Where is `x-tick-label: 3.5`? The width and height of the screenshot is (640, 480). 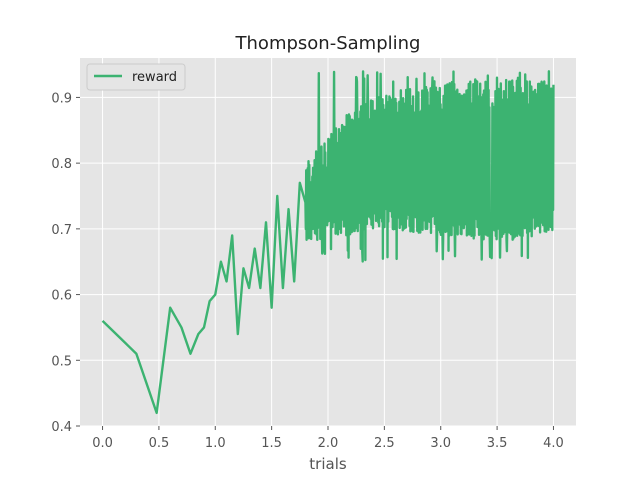 x-tick-label: 3.5 is located at coordinates (497, 443).